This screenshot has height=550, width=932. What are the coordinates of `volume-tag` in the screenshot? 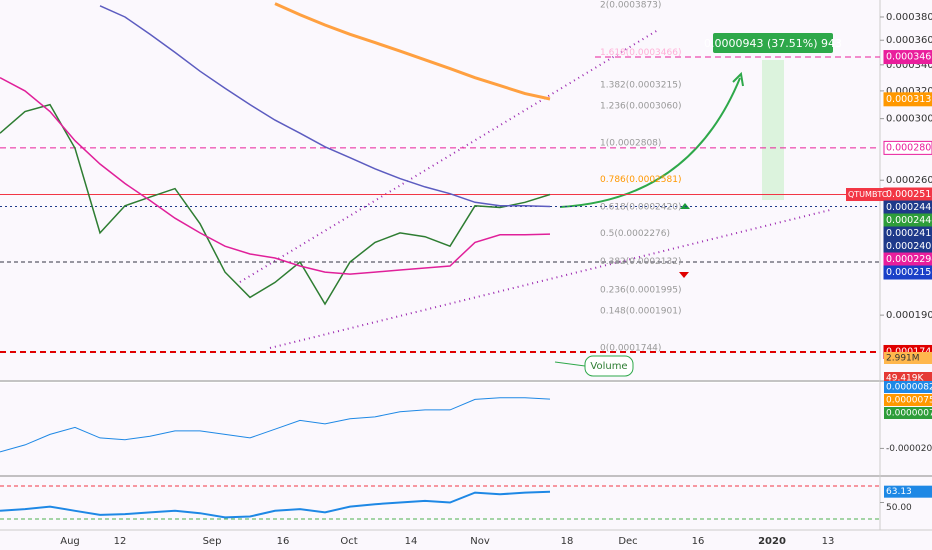 It's located at (908, 358).